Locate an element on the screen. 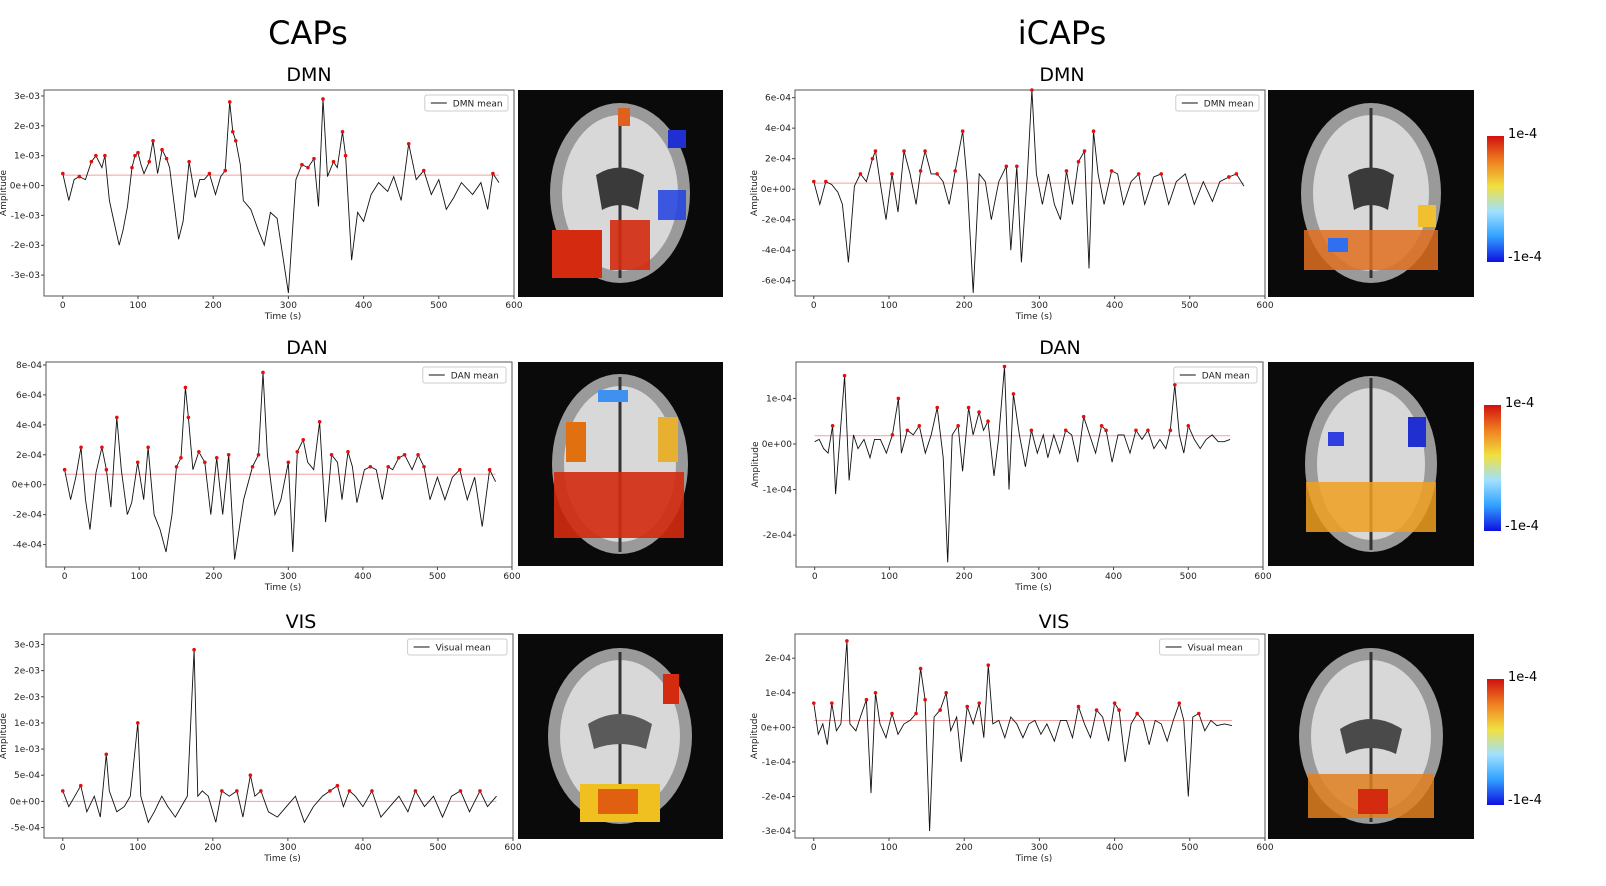 This screenshot has width=1606, height=886. panel-title-icaps-dmn: DMN is located at coordinates (1062, 75).